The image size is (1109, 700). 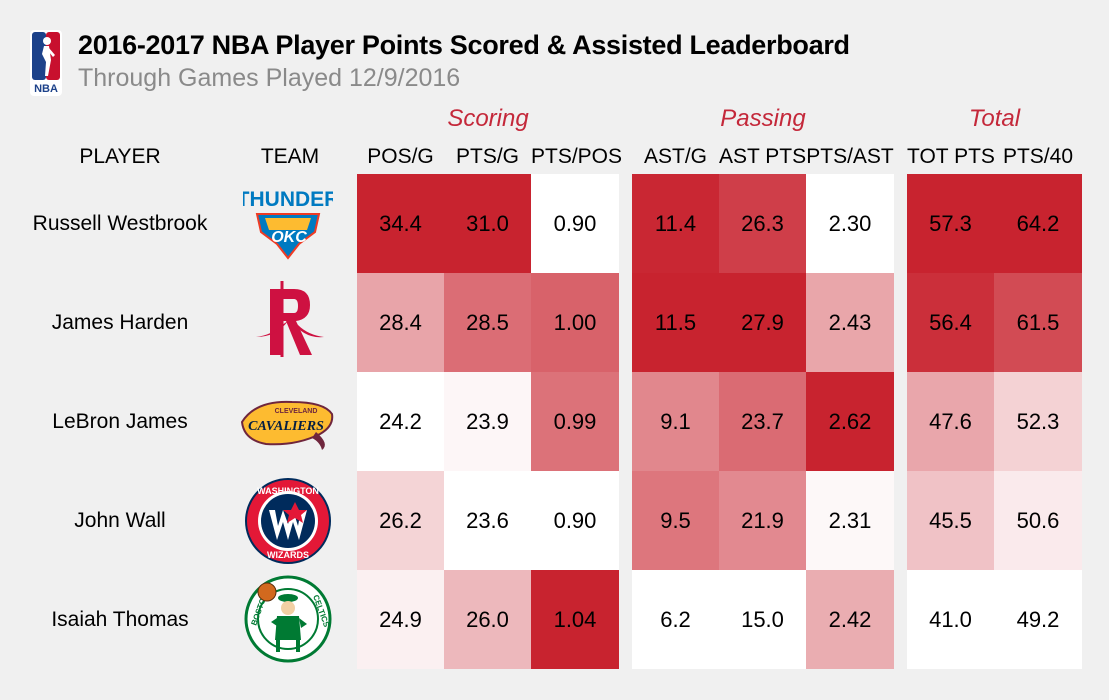 I want to click on column-header-pos-g: POS/G, so click(x=400, y=156).